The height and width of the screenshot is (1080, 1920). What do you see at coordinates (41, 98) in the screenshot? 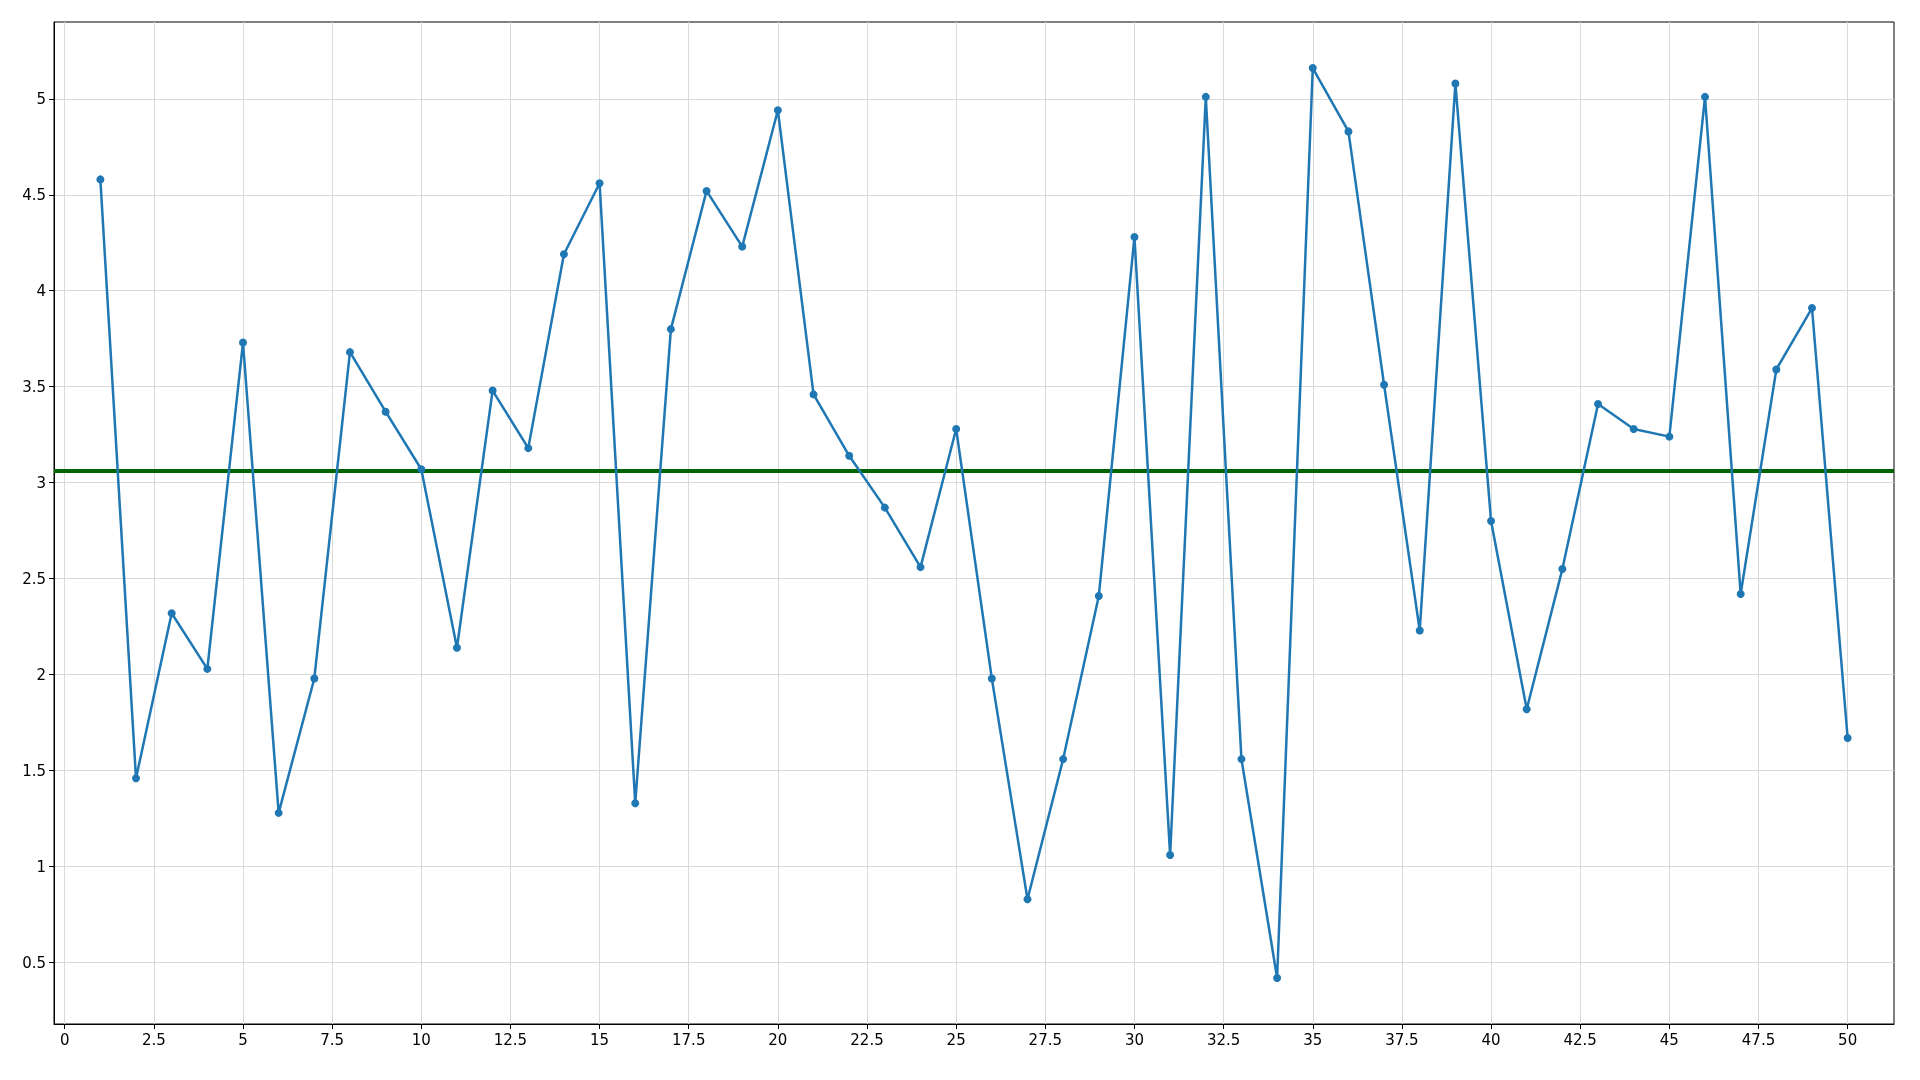
I see `y-tick-label: 5` at bounding box center [41, 98].